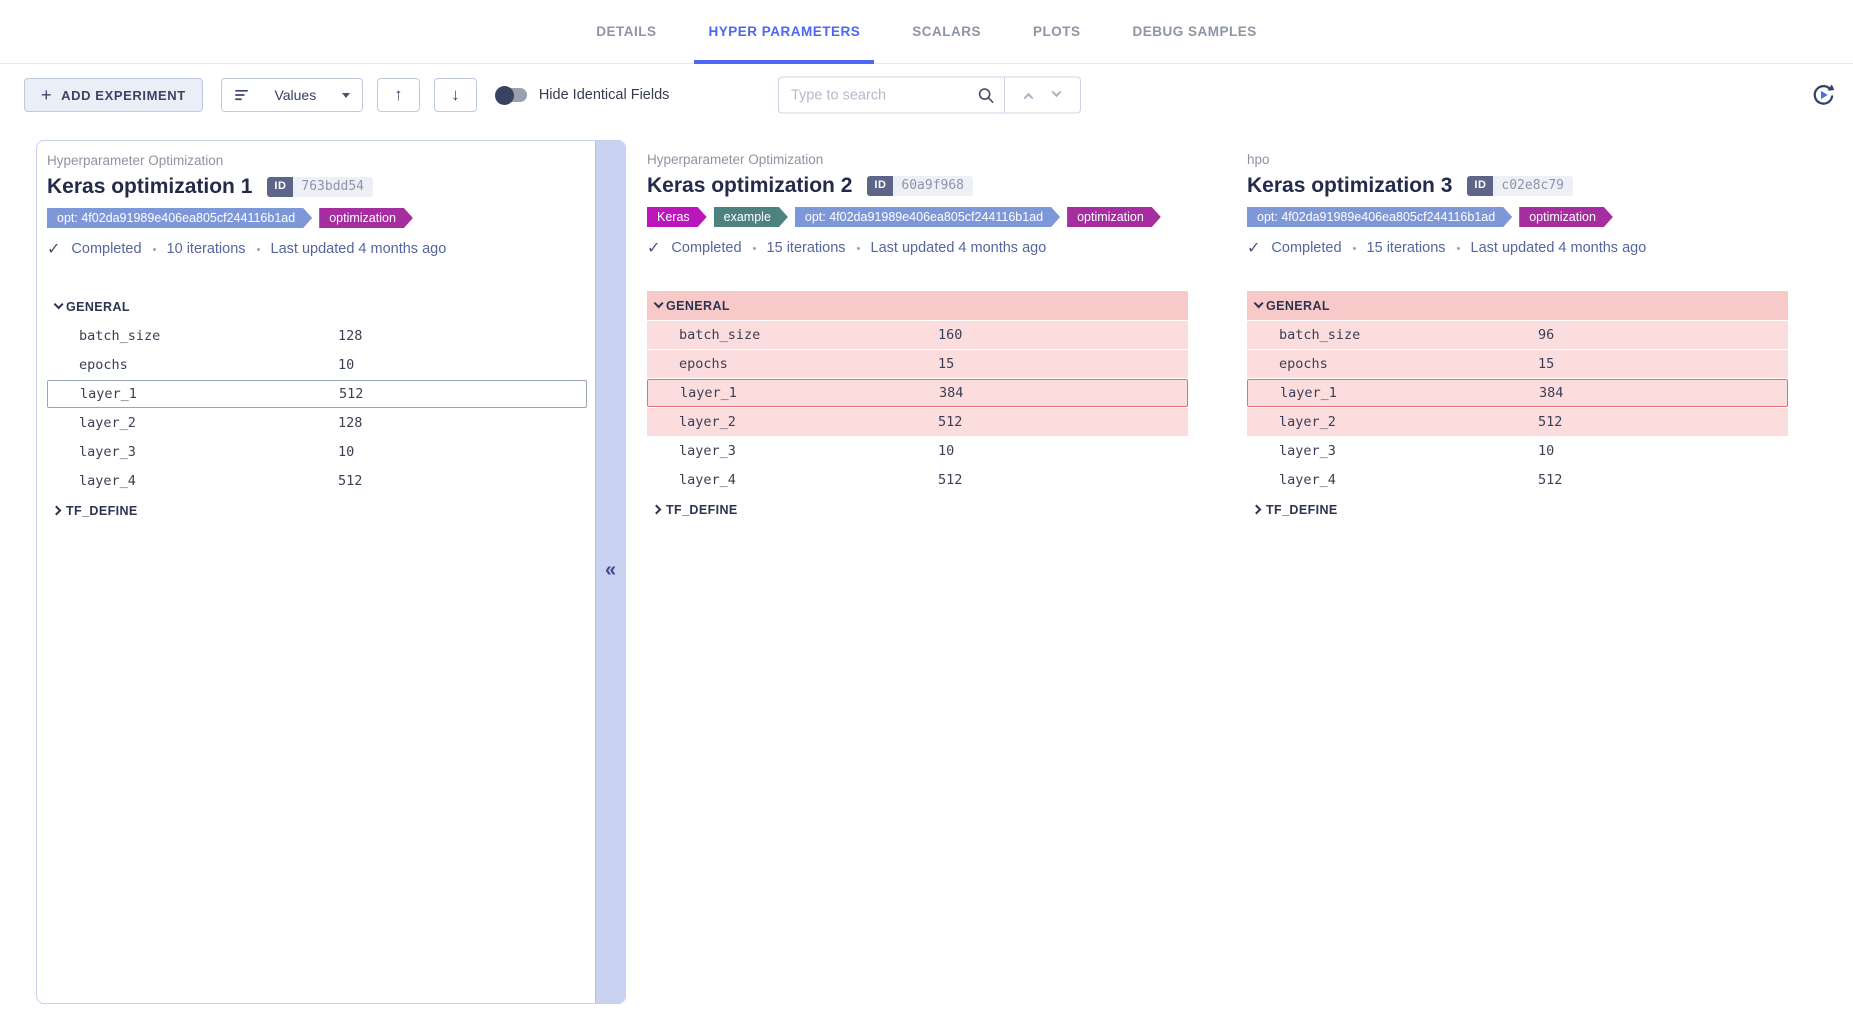 The width and height of the screenshot is (1853, 1016). I want to click on param-row: epochs 10, so click(317, 365).